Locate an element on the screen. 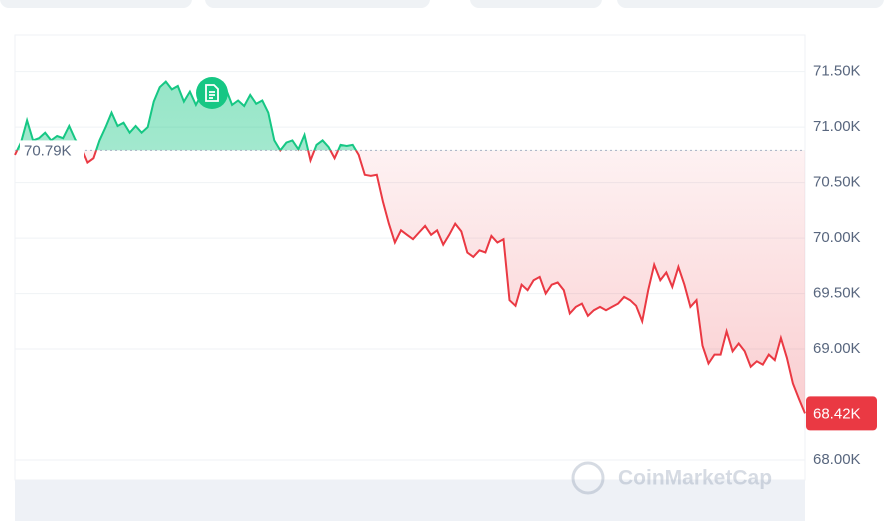 The width and height of the screenshot is (884, 521). top-tabs is located at coordinates (442, 4).